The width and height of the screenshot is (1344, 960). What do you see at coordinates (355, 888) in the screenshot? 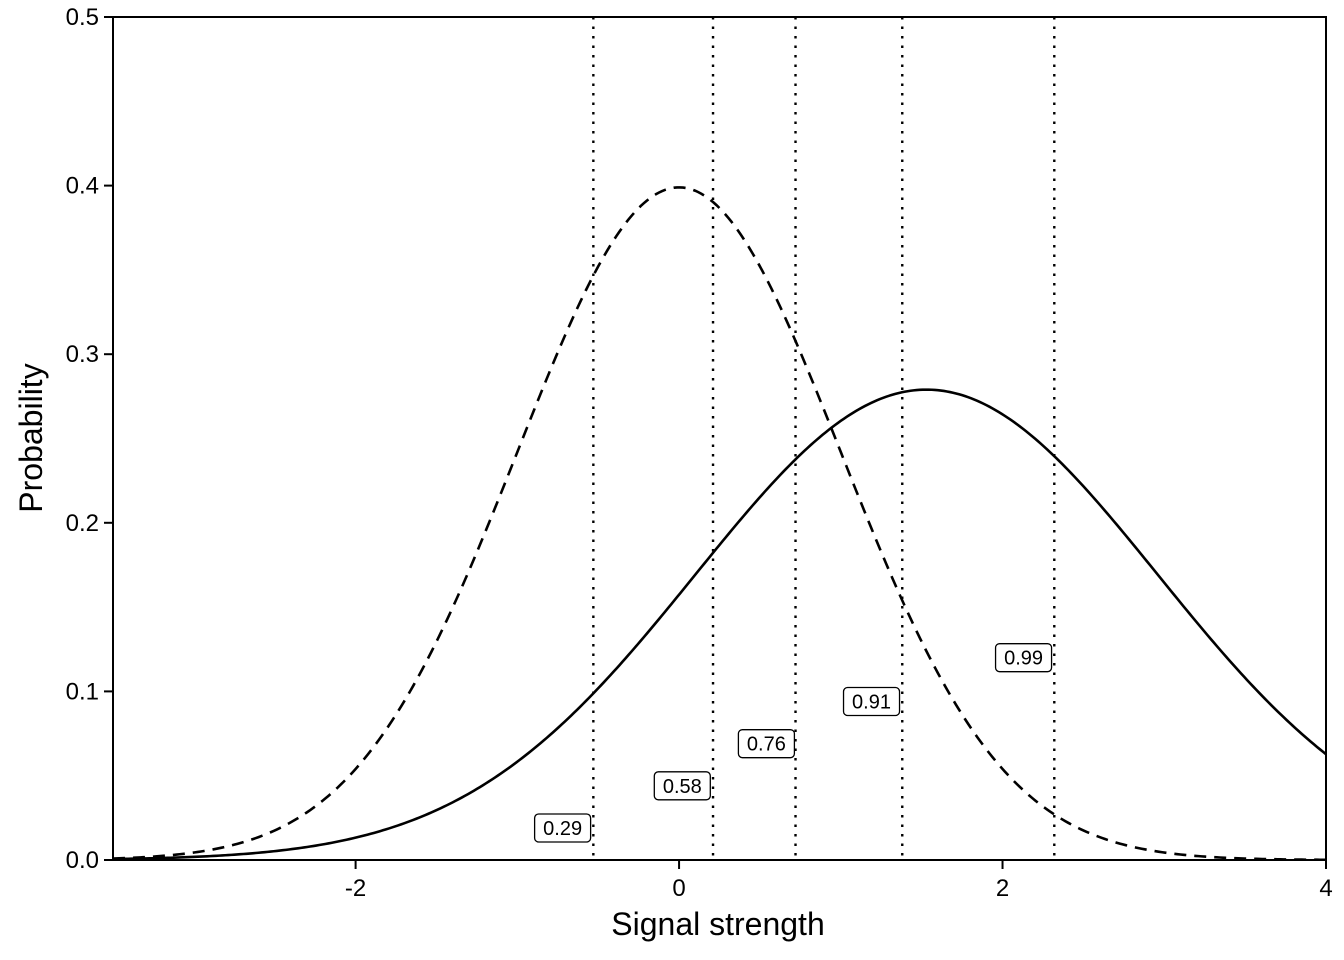
I see `x-tick-label: -2` at bounding box center [355, 888].